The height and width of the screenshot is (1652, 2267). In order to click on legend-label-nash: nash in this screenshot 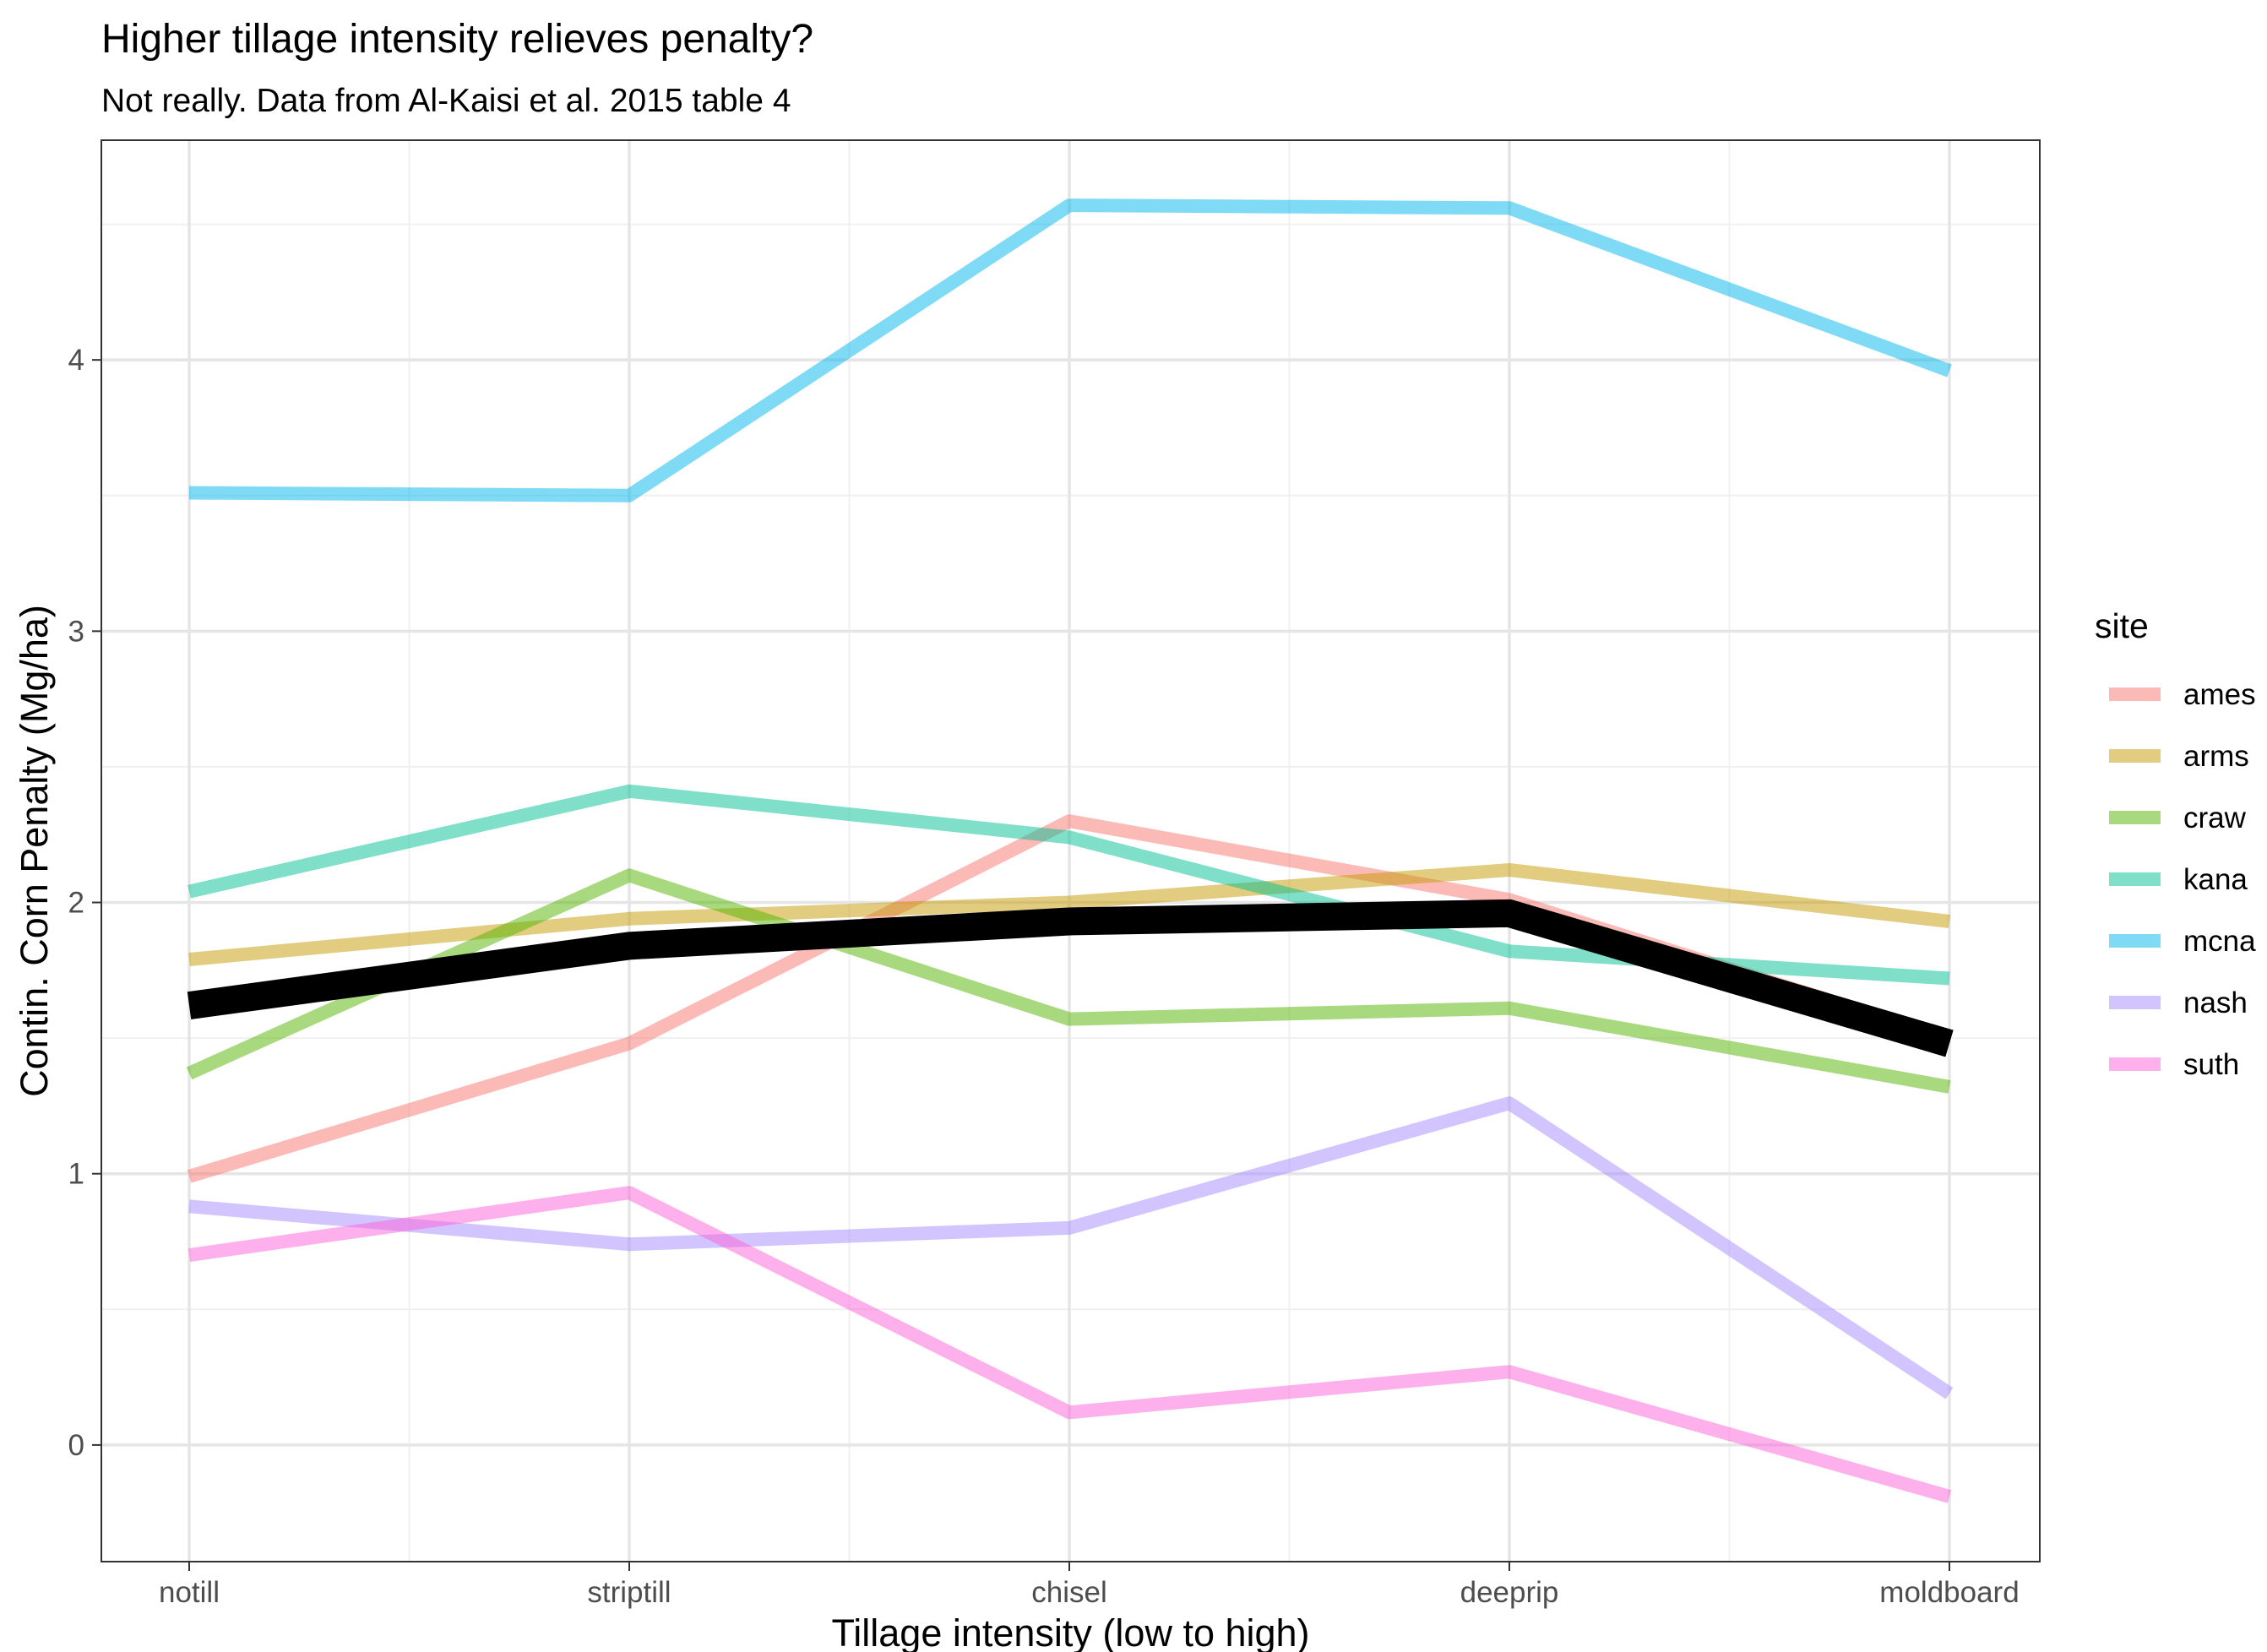, I will do `click(2216, 1003)`.